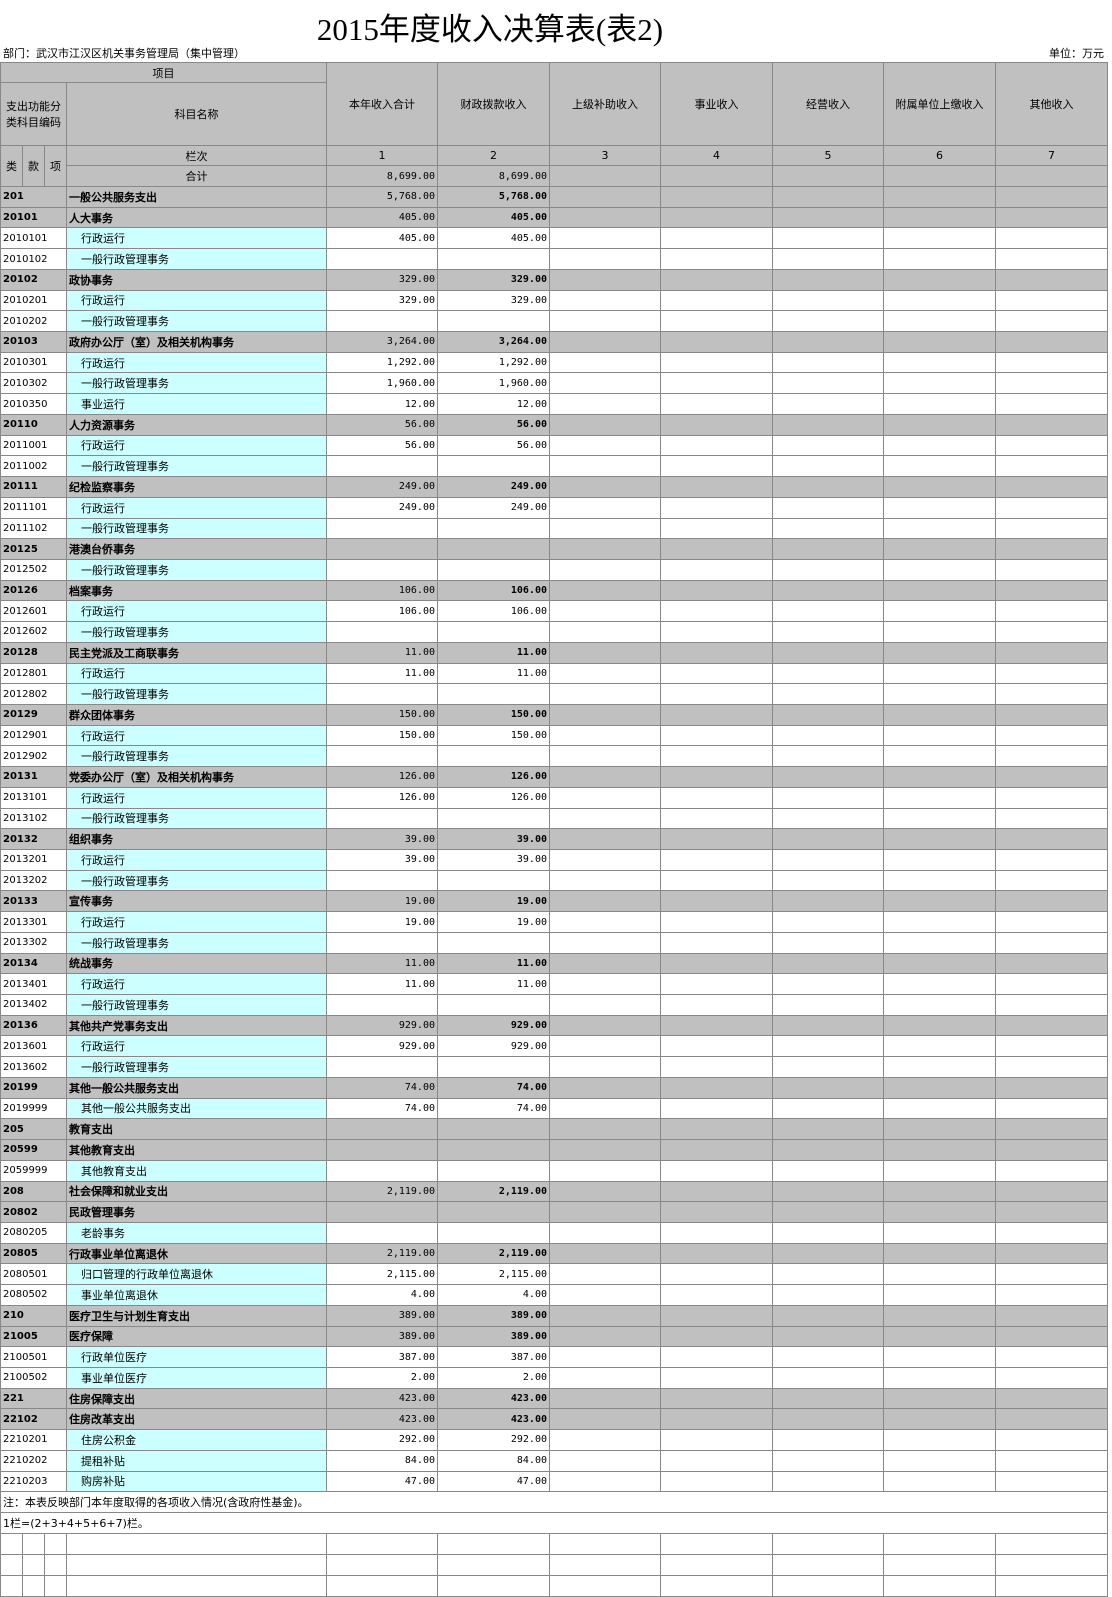  What do you see at coordinates (554, 1502) in the screenshot?
I see `cell: 注：本表反映部门本年度取得的各项收入情况(含政府性基金)。` at bounding box center [554, 1502].